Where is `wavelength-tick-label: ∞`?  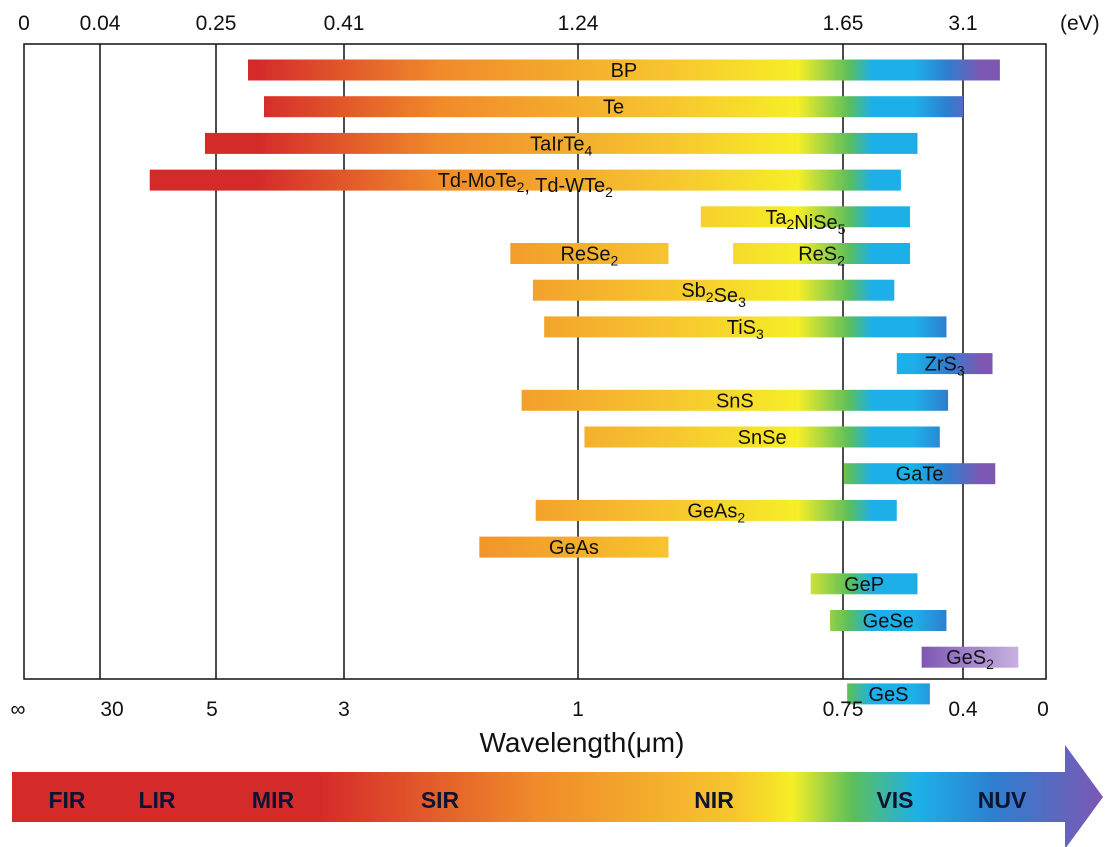 wavelength-tick-label: ∞ is located at coordinates (18, 709).